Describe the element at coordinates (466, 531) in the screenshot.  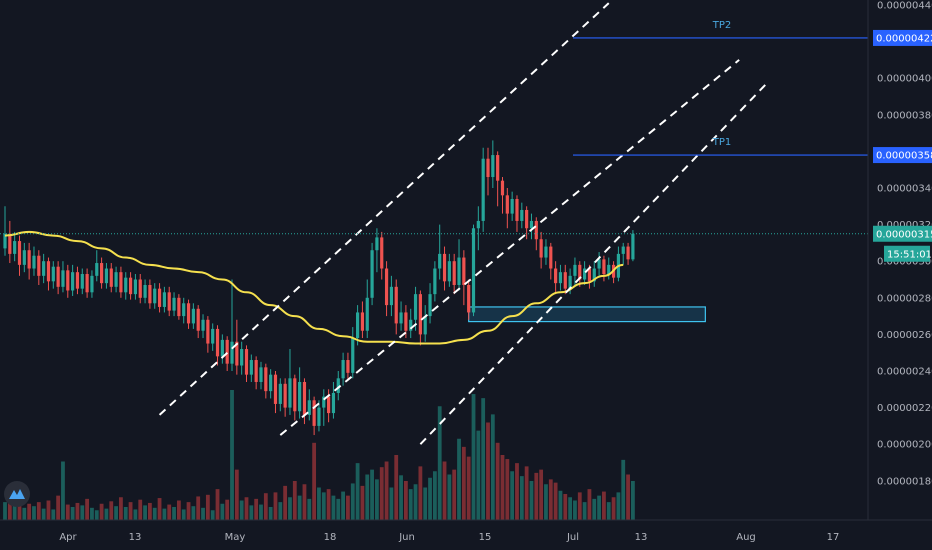
I see `time-axis: Apr 13 May 18 Jun 15 Jul 13 Aug 17` at that location.